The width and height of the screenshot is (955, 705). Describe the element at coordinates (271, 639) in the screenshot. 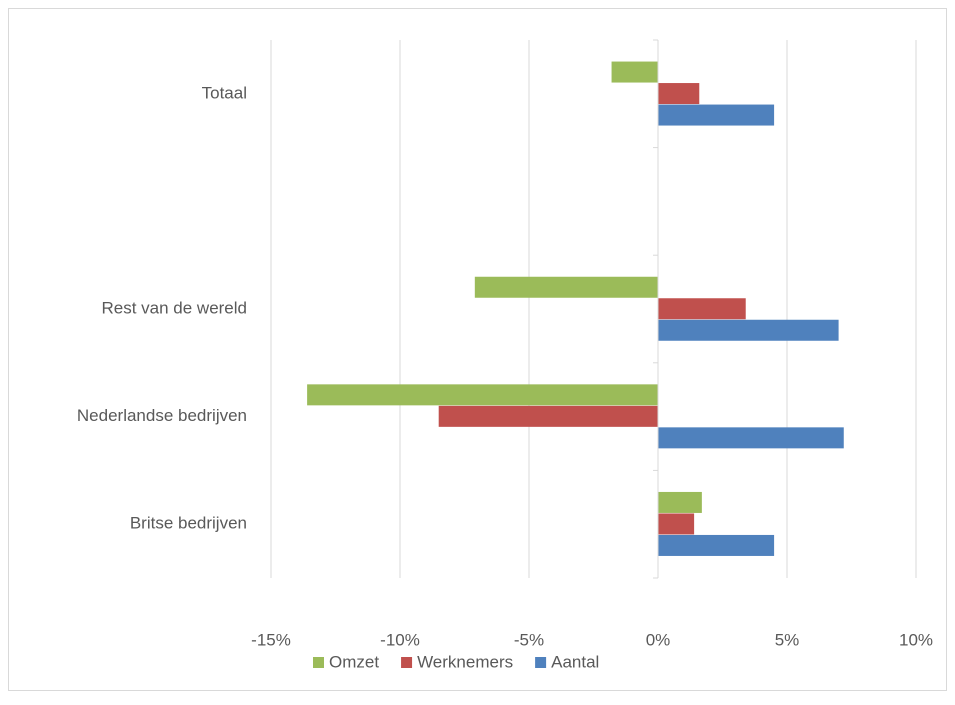

I see `x-tick-label: -15%` at that location.